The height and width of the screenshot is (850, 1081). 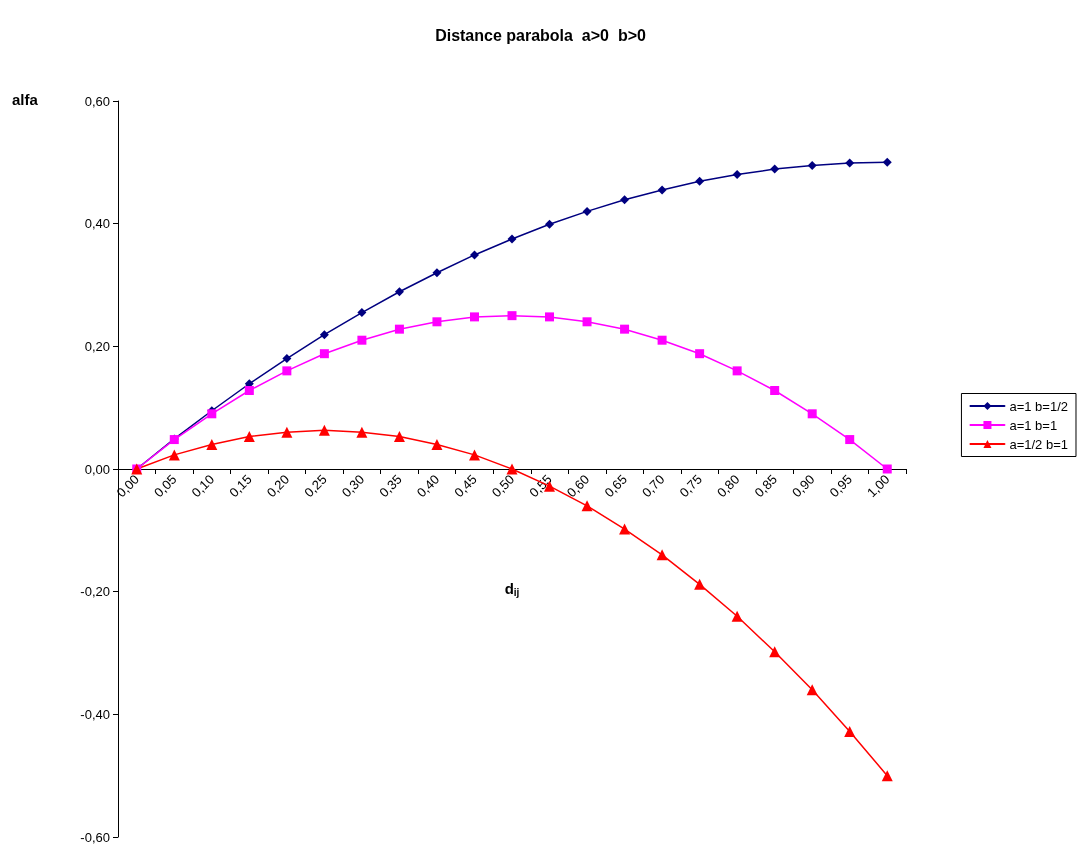 What do you see at coordinates (728, 486) in the screenshot?
I see `x-tick-label: 0,80` at bounding box center [728, 486].